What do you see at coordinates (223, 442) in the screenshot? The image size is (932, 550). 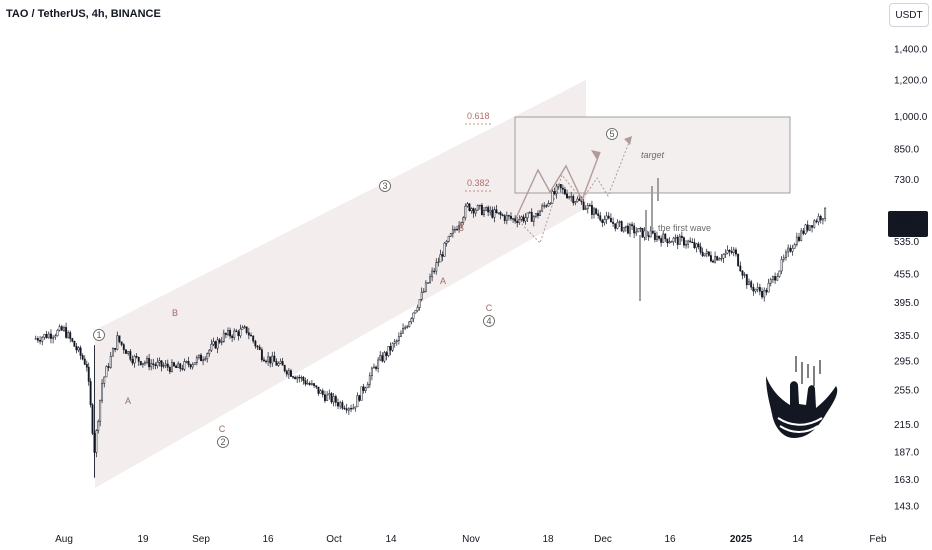 I see `wave-2-label-circle` at bounding box center [223, 442].